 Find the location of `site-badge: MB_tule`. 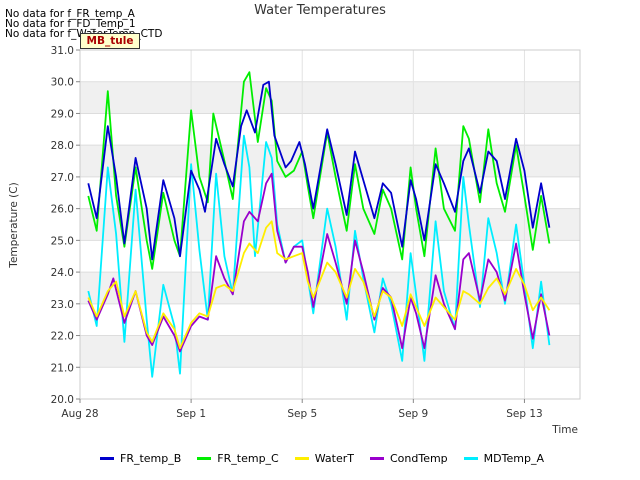

site-badge: MB_tule is located at coordinates (110, 41).